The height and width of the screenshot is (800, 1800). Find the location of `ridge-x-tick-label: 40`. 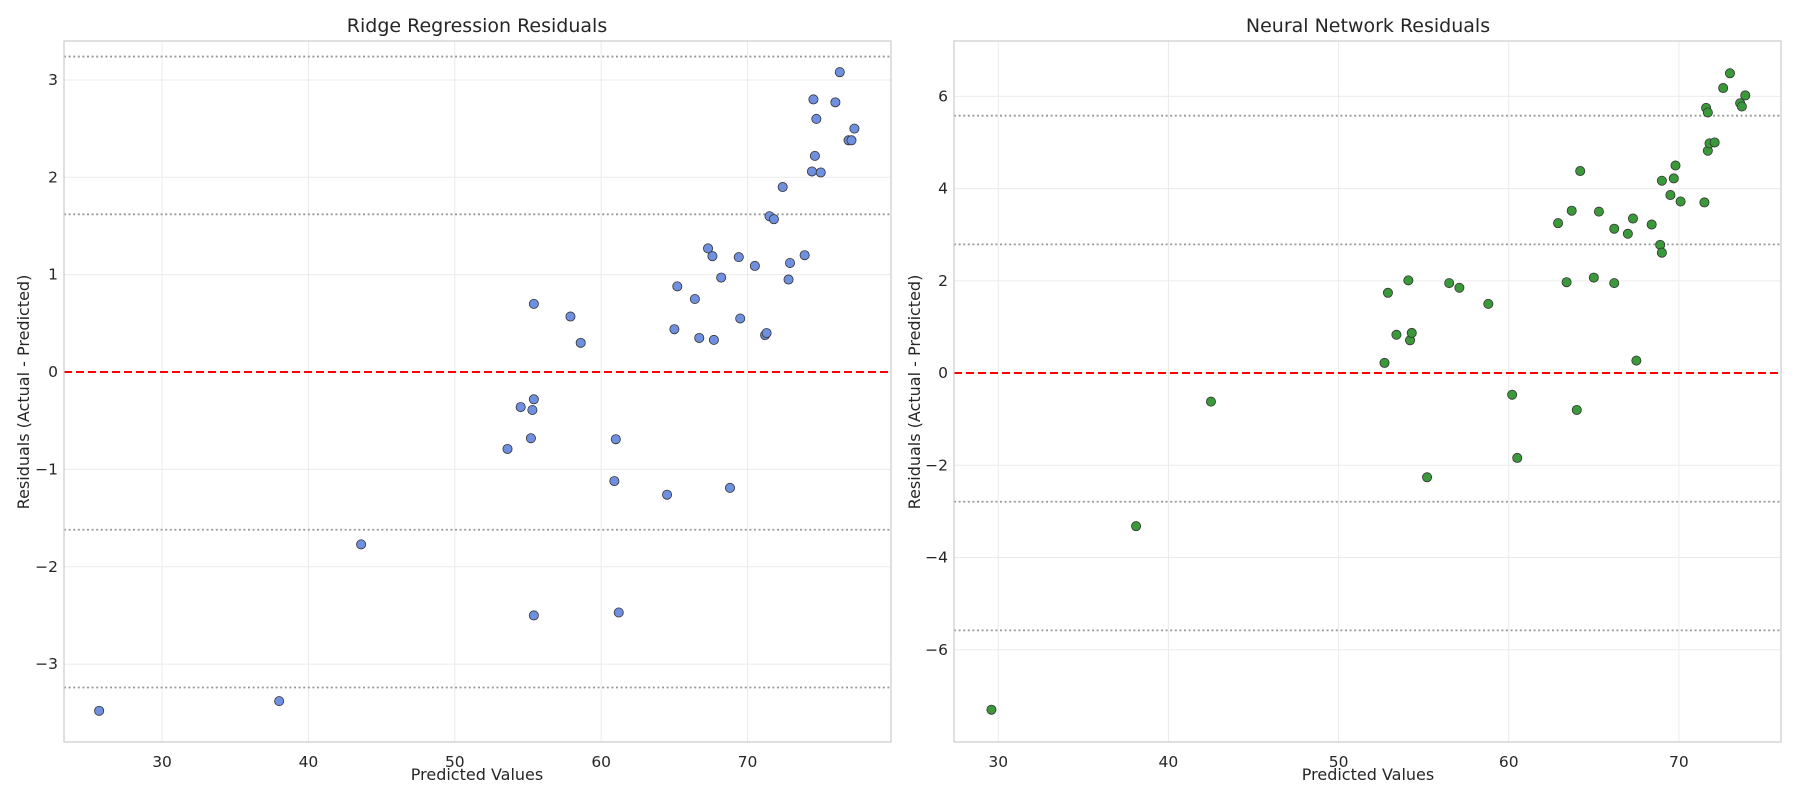

ridge-x-tick-label: 40 is located at coordinates (309, 762).